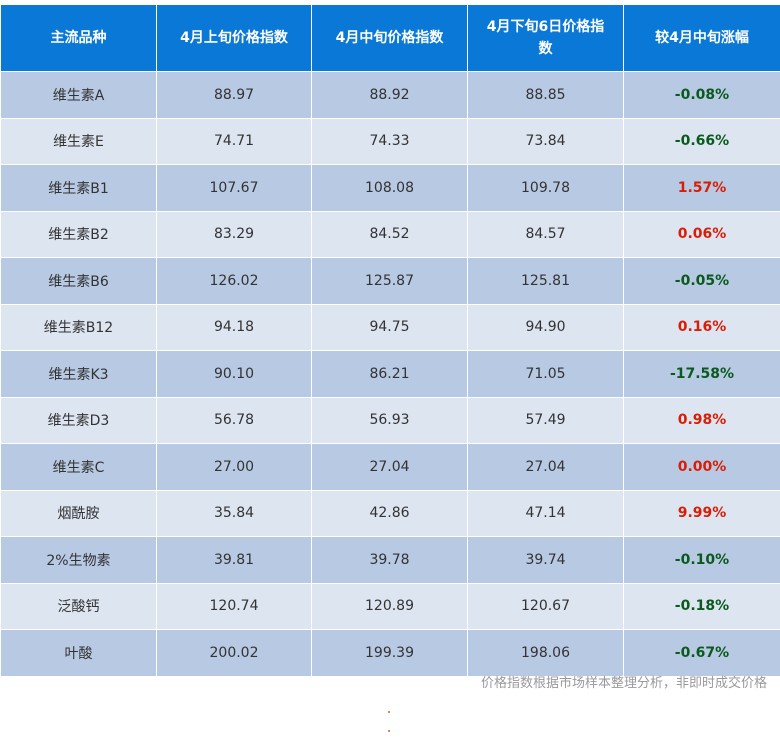 The width and height of the screenshot is (780, 740). I want to click on cell-late-april-index: 73.84, so click(545, 141).